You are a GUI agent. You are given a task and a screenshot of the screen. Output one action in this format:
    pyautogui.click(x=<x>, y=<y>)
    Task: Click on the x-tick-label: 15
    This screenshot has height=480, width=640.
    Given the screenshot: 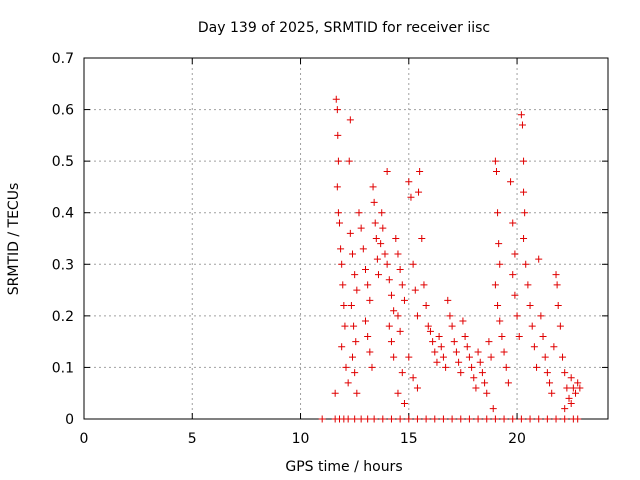 What is the action you would take?
    pyautogui.click(x=409, y=439)
    